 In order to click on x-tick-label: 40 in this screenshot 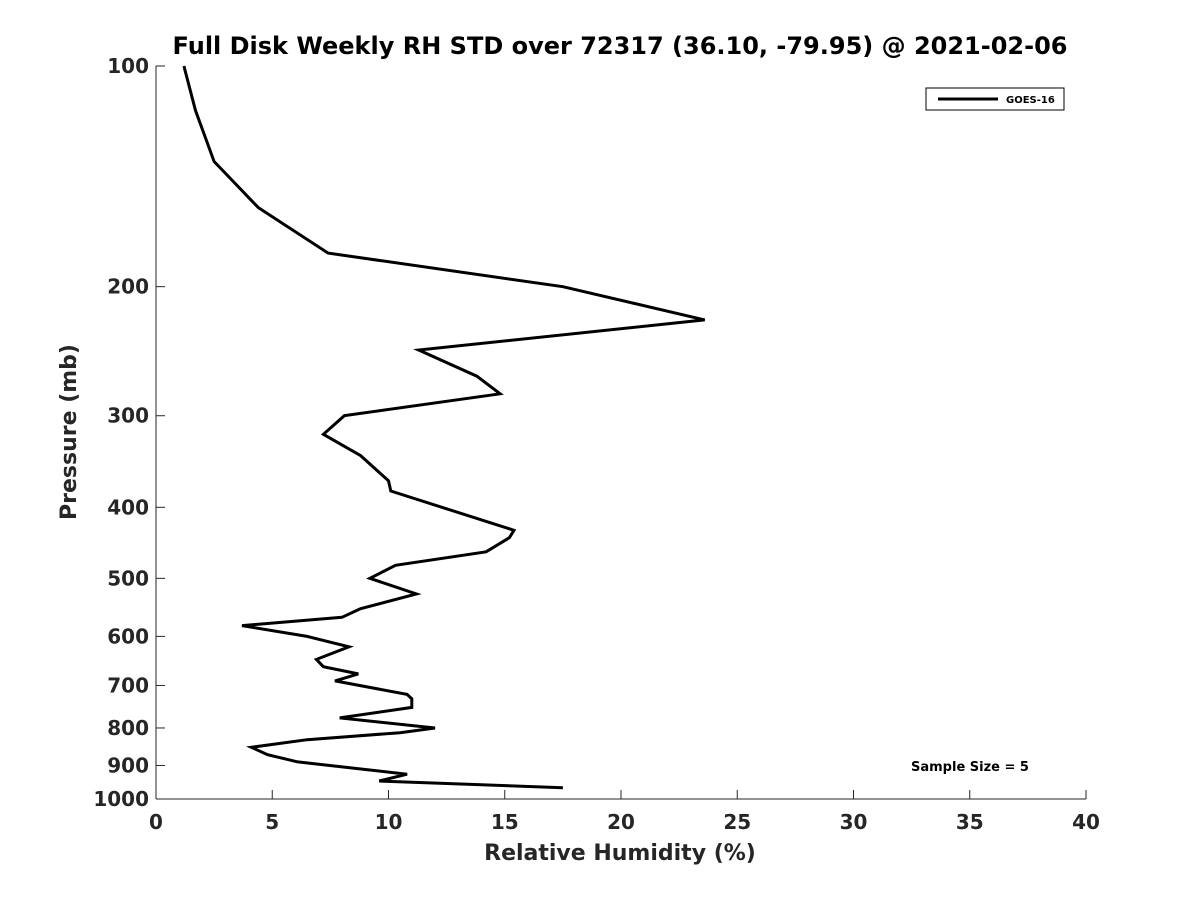, I will do `click(1086, 822)`.